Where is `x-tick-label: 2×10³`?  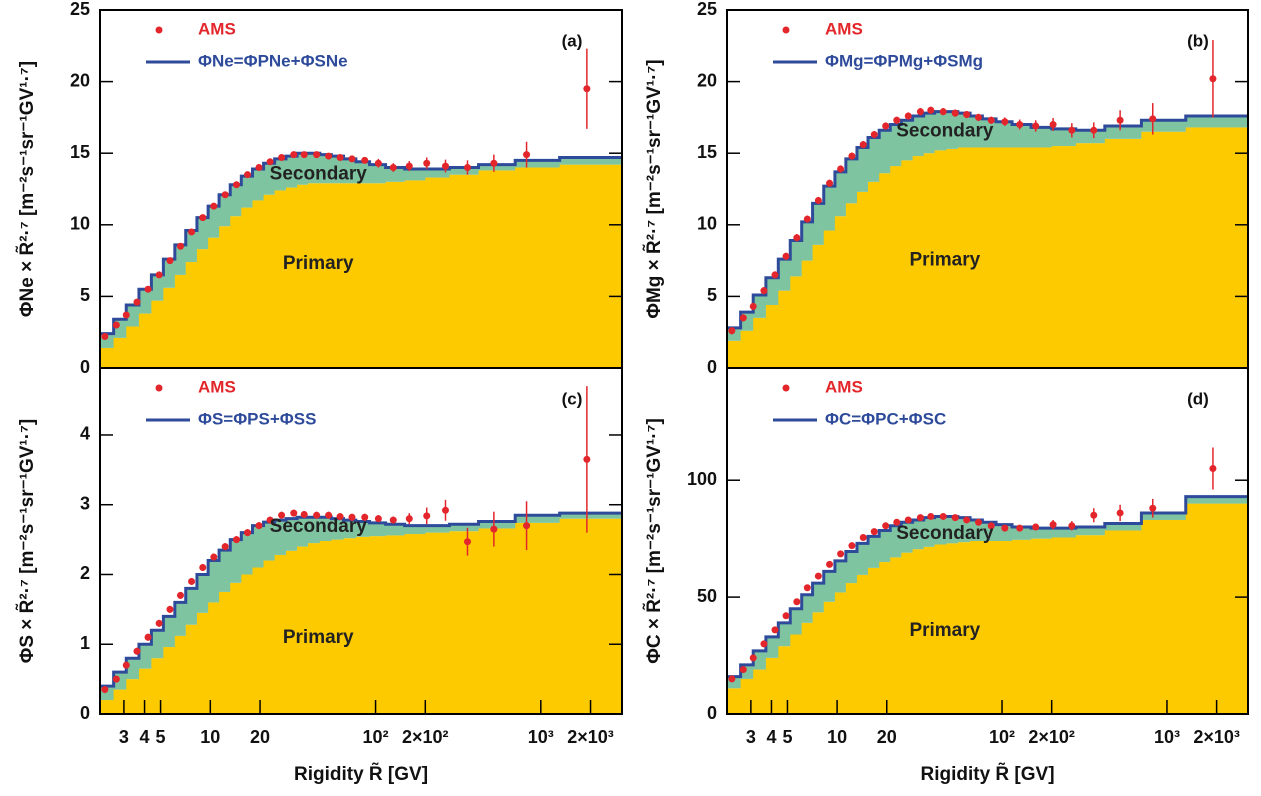
x-tick-label: 2×10³ is located at coordinates (1216, 737).